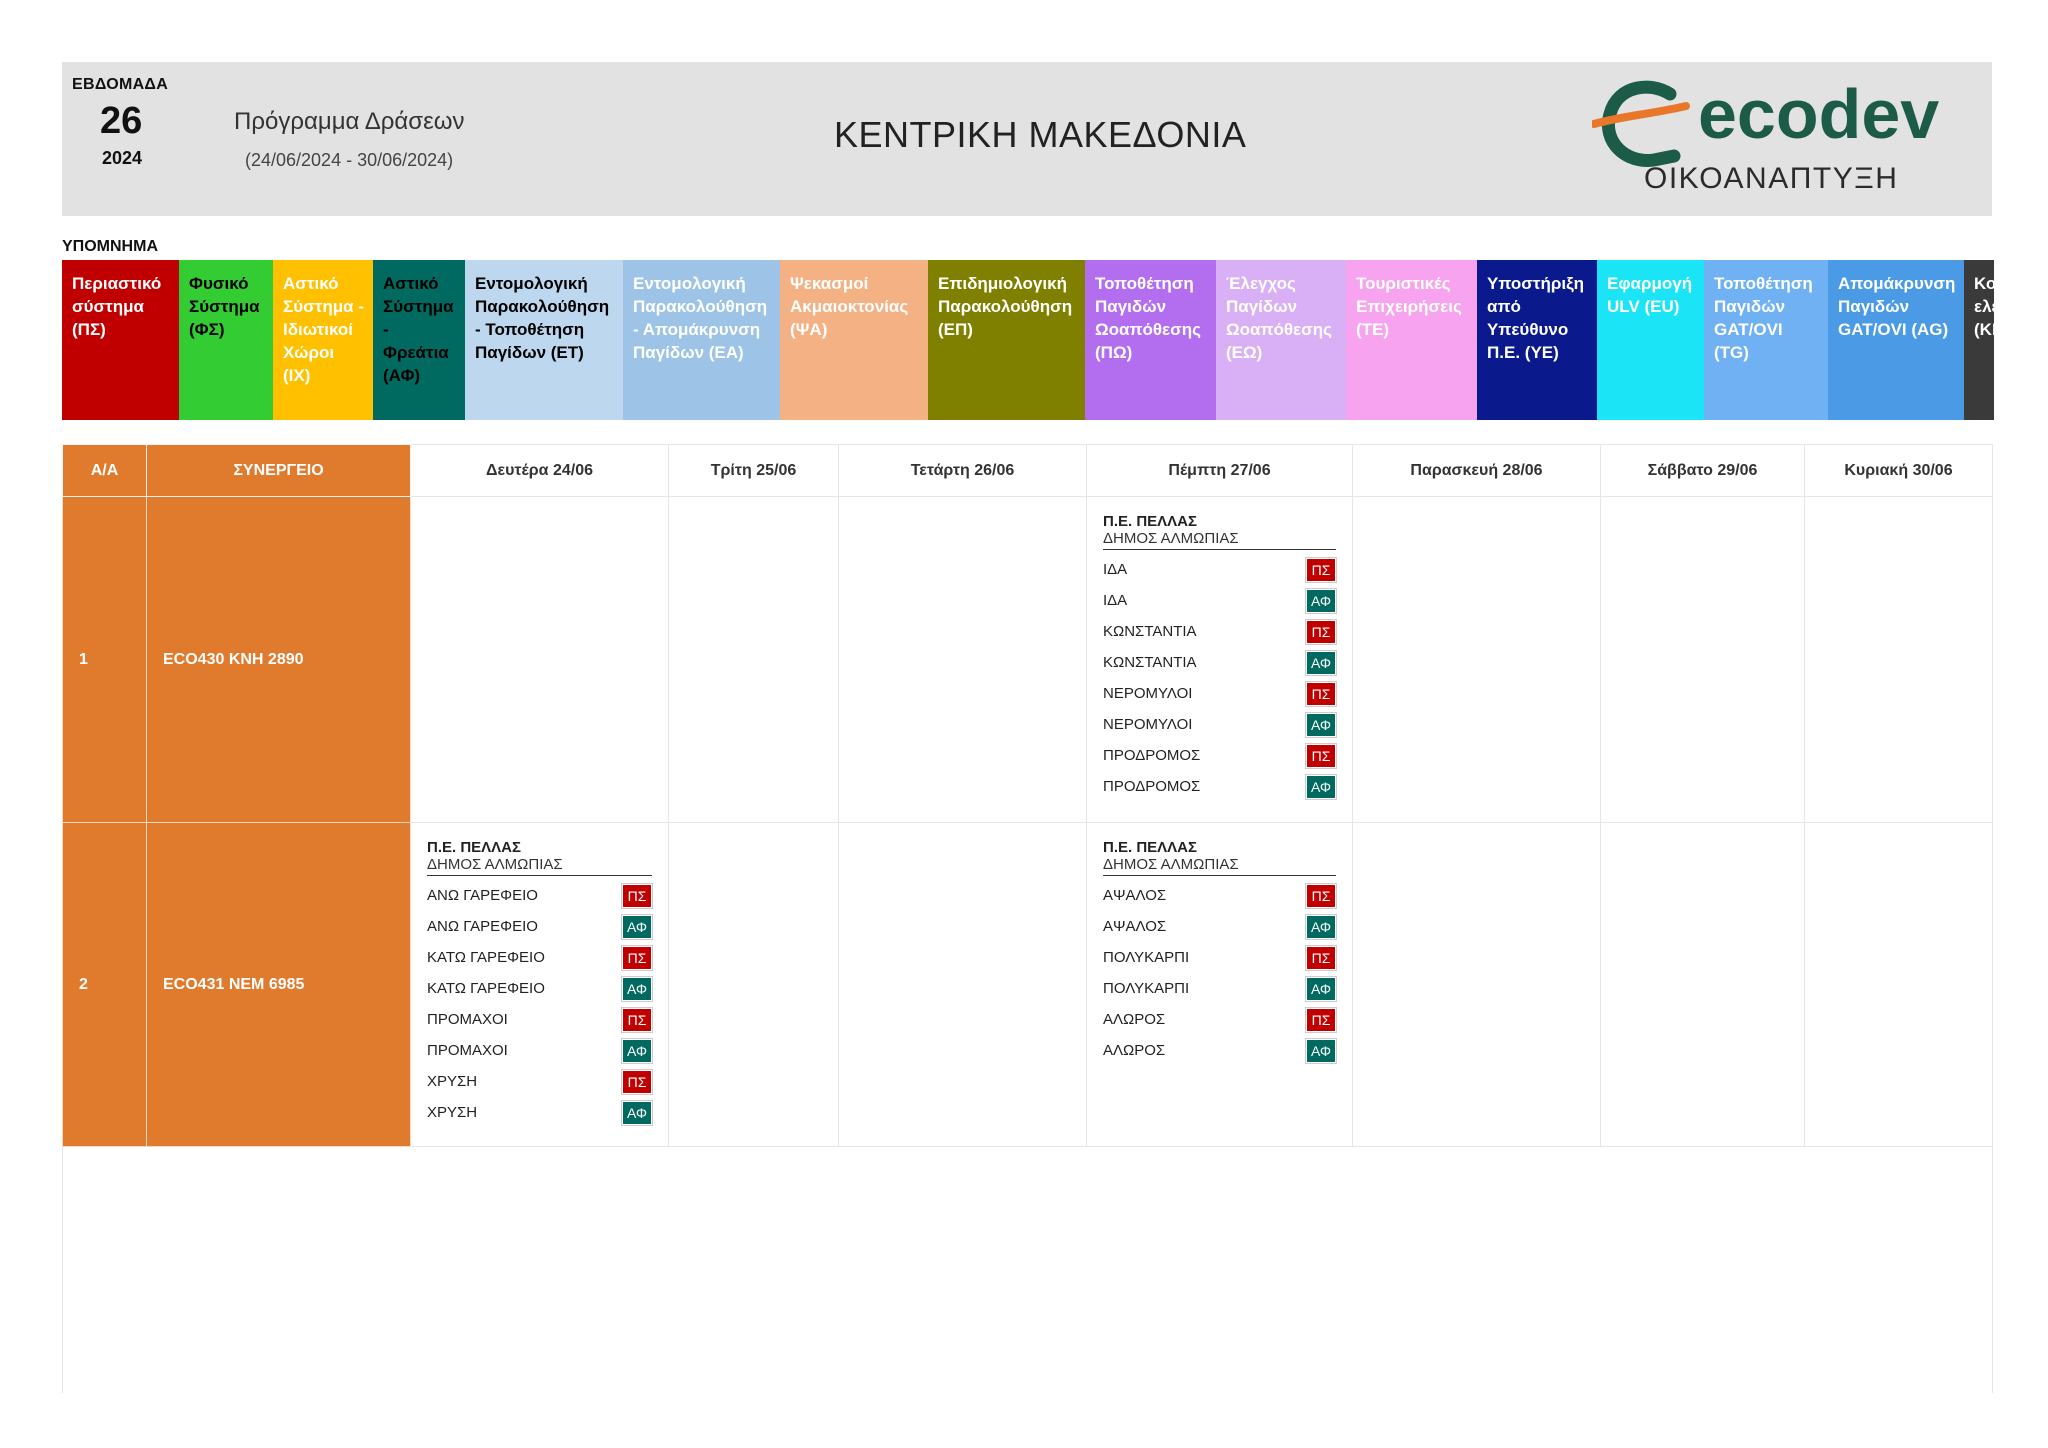 This screenshot has height=1448, width=2048. I want to click on legend-item: Εφαρμογή ULV (EU), so click(1650, 340).